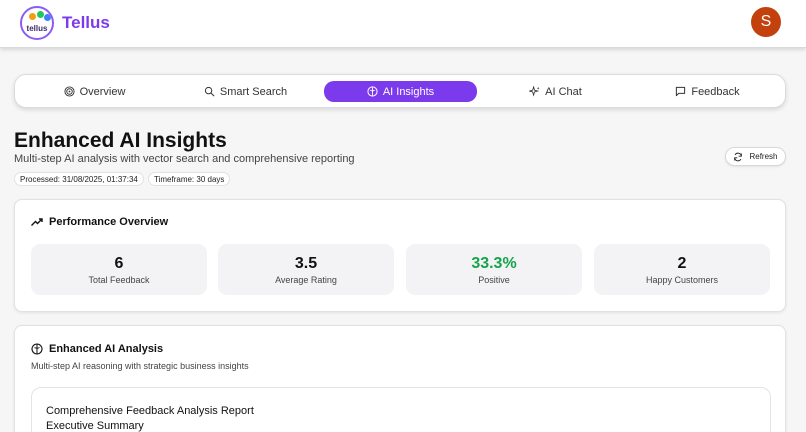 This screenshot has width=806, height=432. I want to click on tab-label: AI Insights, so click(408, 91).